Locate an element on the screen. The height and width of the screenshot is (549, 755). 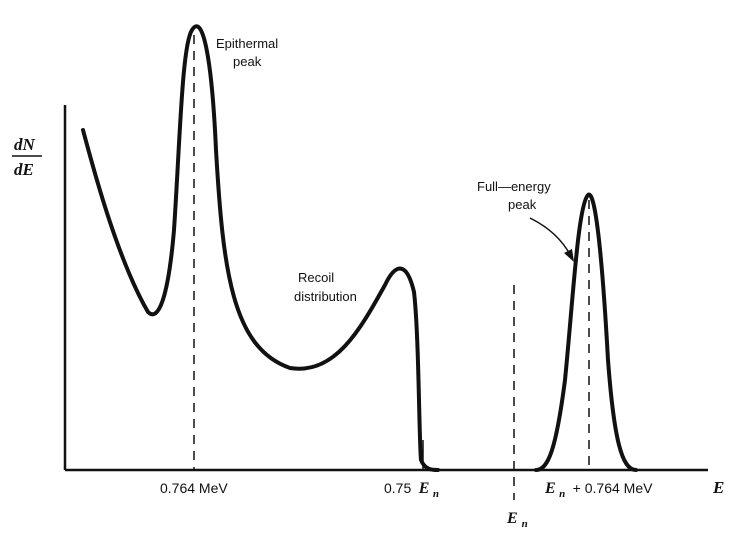
tick-recoil-sub: n is located at coordinates (436, 494).